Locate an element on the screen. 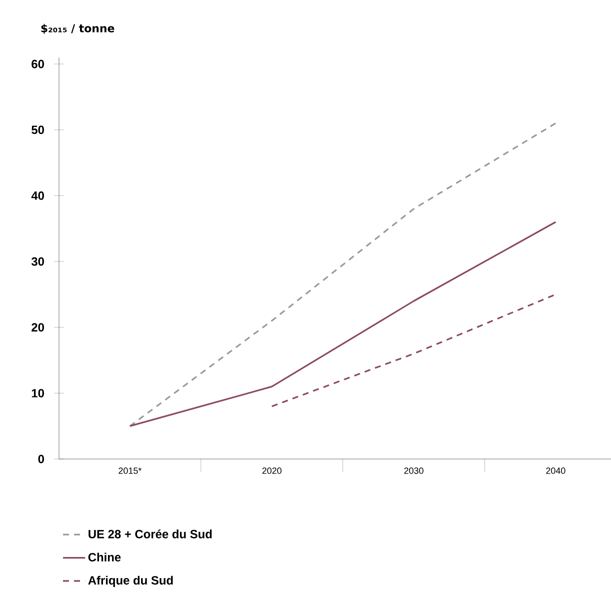 This screenshot has height=613, width=611. legend-label: UE 28 + Corée du Sud is located at coordinates (150, 533).